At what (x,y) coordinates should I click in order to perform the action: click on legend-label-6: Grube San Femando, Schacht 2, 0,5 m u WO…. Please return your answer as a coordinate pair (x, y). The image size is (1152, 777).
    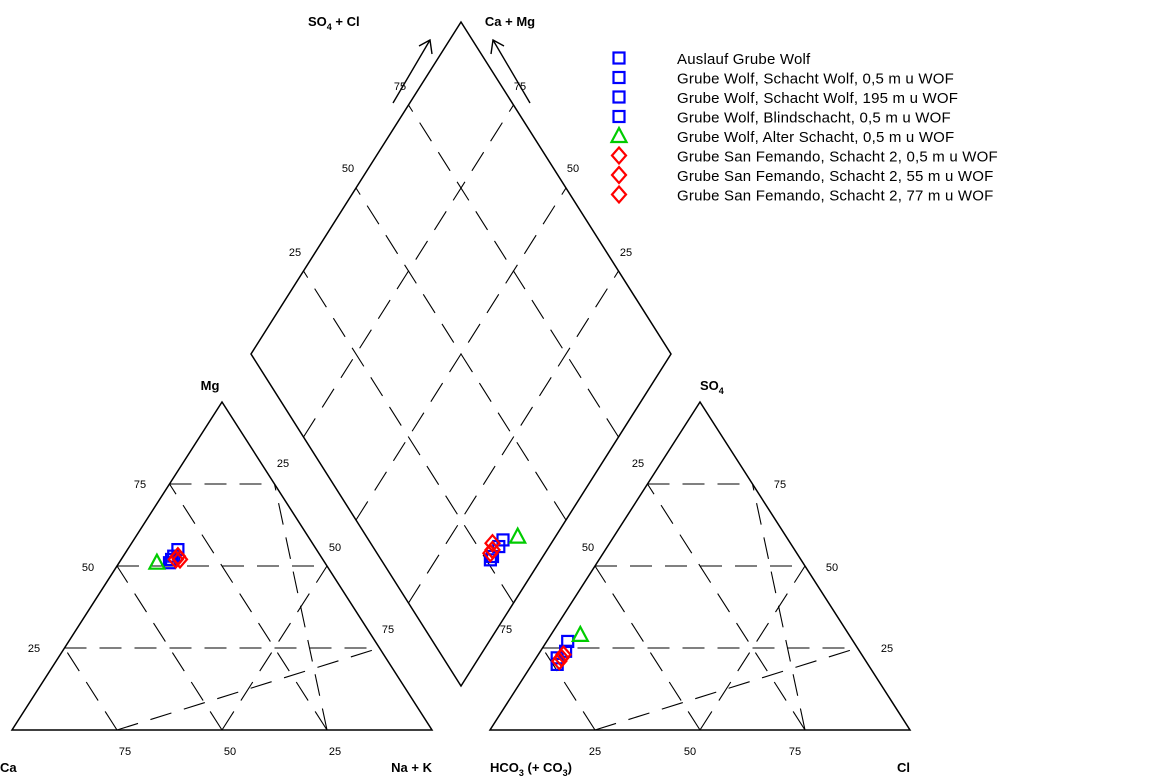
    Looking at the image, I should click on (837, 157).